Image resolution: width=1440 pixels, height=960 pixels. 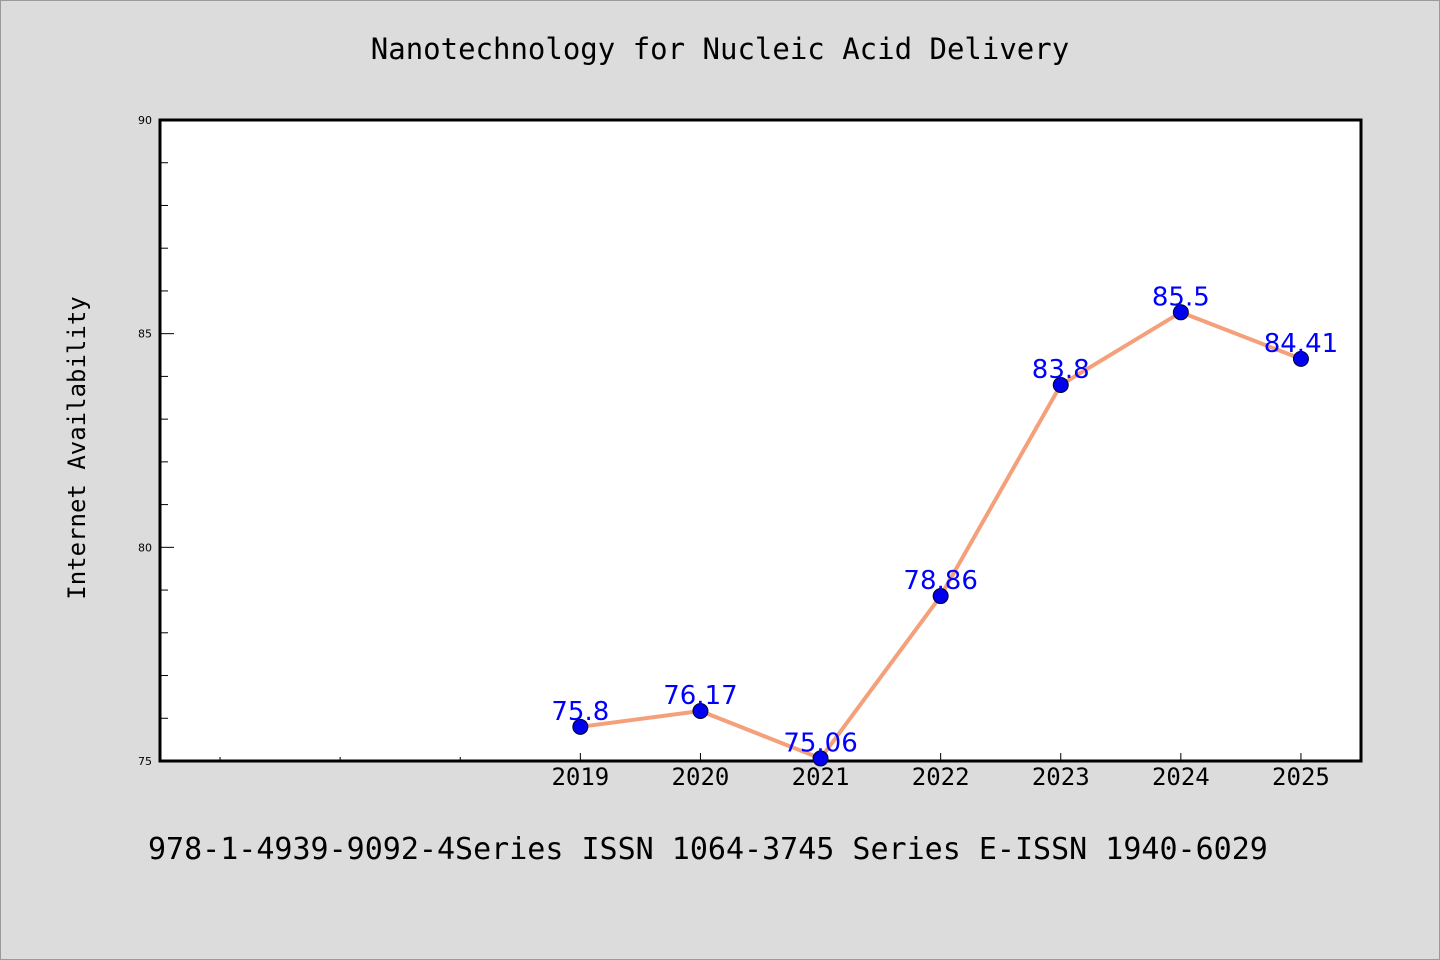 I want to click on x-axis: 2019 2020 2021 2022 2023 2024 2025, so click(x=774, y=772).